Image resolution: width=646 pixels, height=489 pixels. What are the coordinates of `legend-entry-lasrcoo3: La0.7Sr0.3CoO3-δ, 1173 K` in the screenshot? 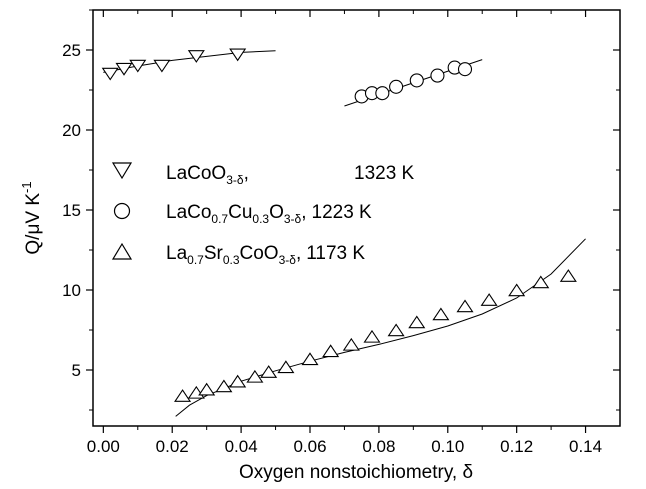 It's located at (238, 254).